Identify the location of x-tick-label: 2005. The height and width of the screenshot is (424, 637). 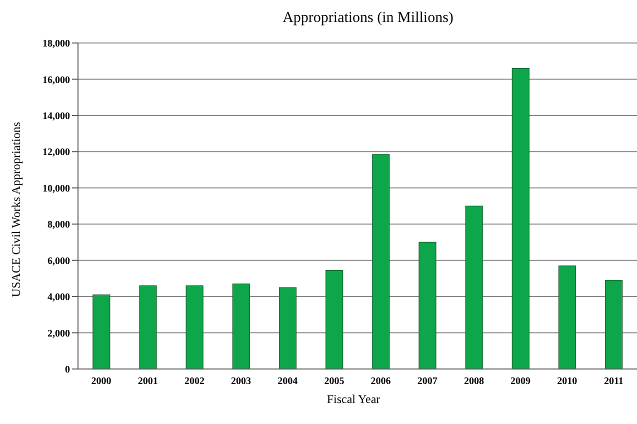
(334, 382).